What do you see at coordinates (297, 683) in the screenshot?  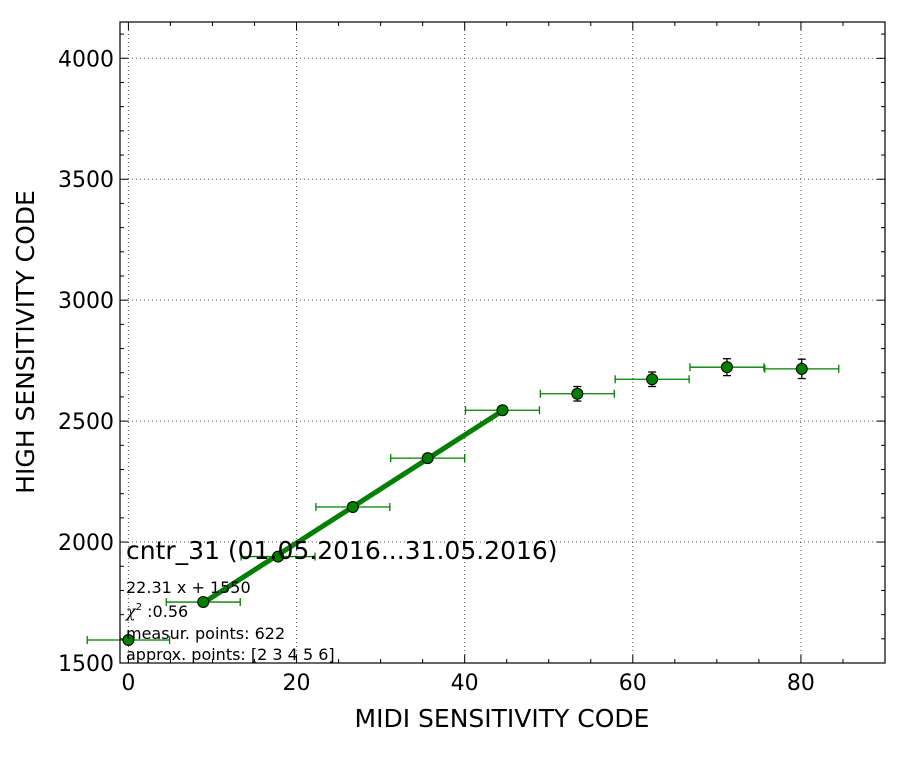 I see `x-tick-label: 20` at bounding box center [297, 683].